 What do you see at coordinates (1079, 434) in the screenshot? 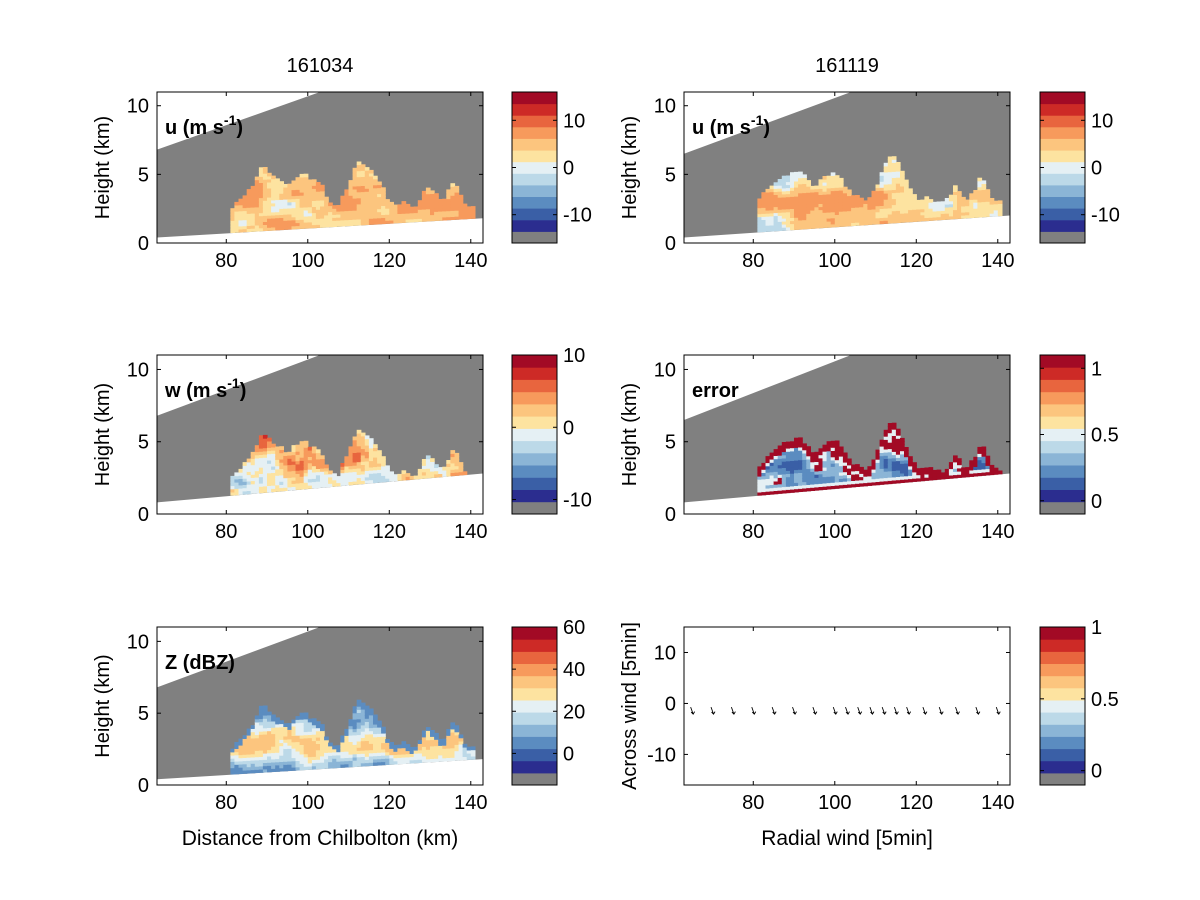
I see `colorbar: 10.50` at bounding box center [1079, 434].